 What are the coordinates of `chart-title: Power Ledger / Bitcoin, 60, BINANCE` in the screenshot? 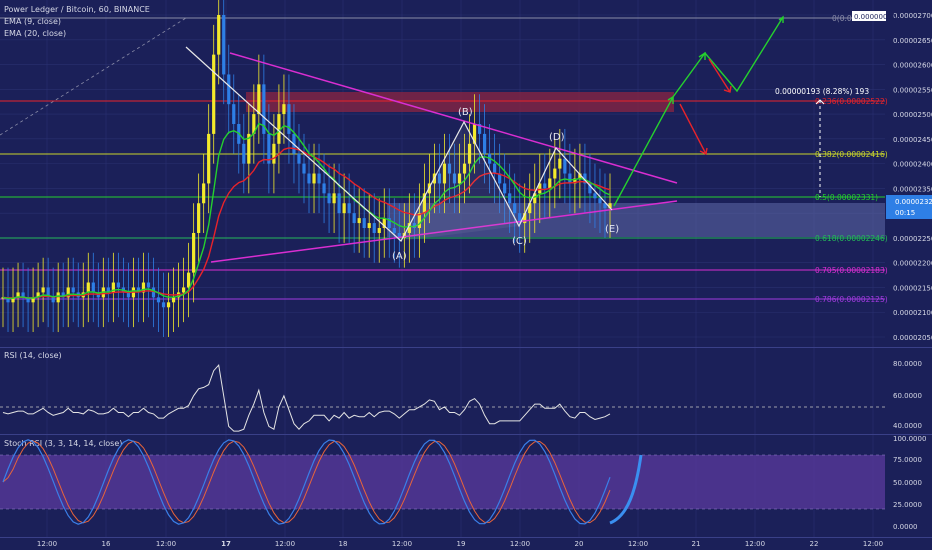 It's located at (77, 9).